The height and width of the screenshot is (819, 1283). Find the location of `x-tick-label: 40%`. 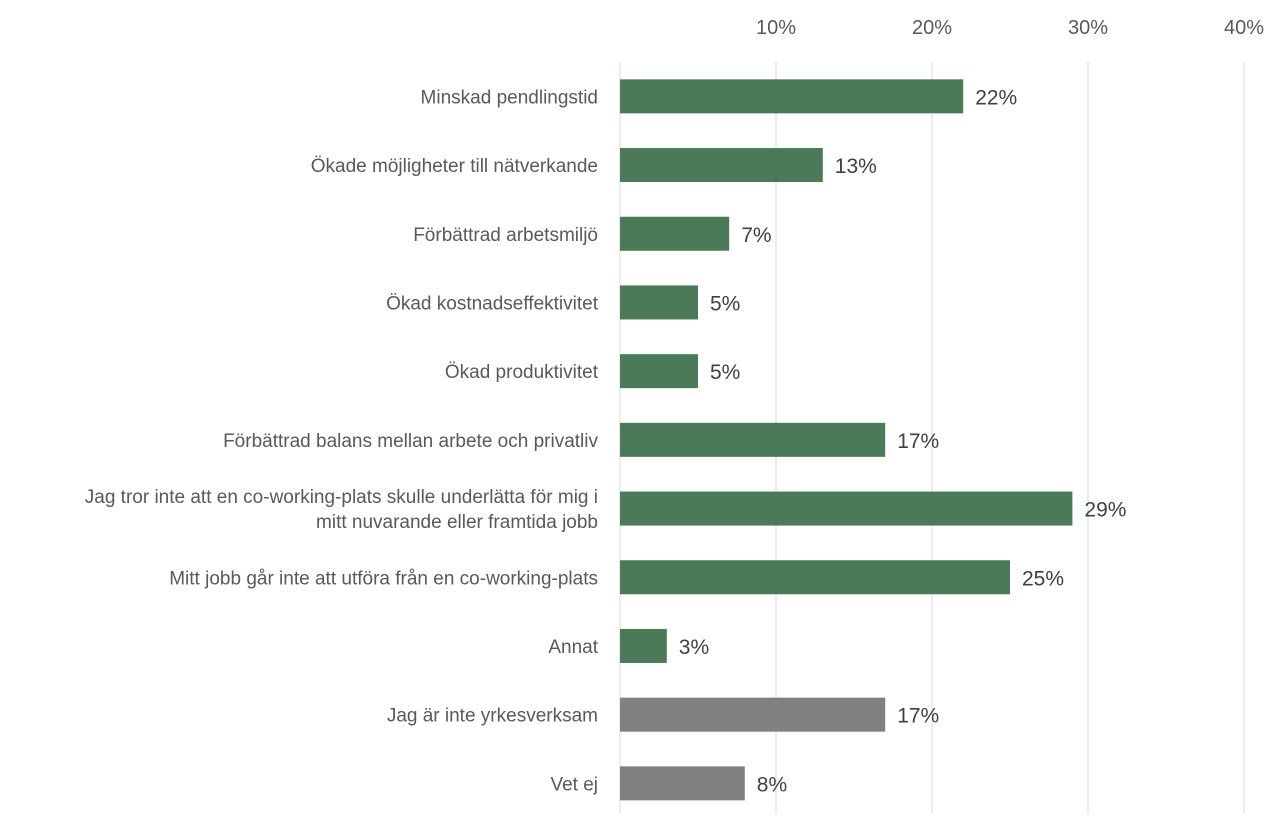

x-tick-label: 40% is located at coordinates (1244, 28).